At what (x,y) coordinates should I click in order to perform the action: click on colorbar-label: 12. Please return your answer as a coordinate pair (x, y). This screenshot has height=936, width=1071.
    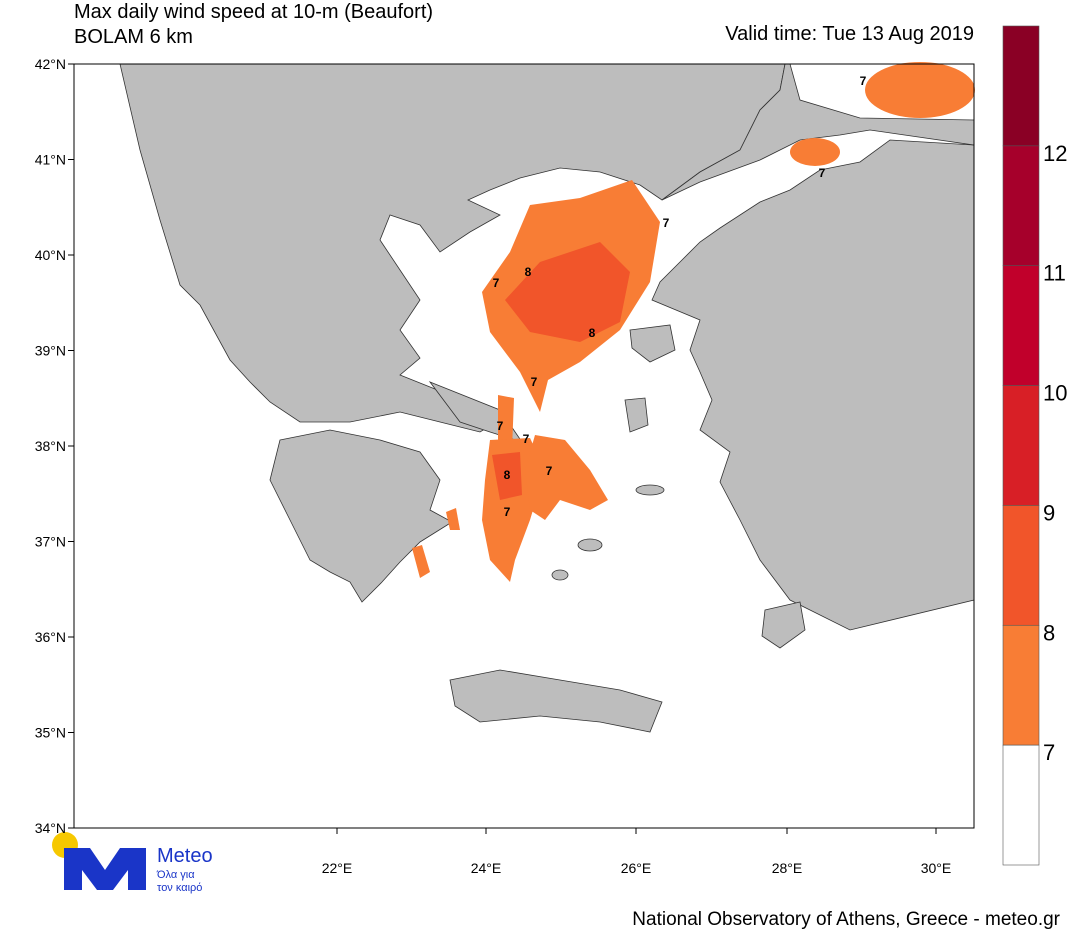
    Looking at the image, I should click on (1055, 153).